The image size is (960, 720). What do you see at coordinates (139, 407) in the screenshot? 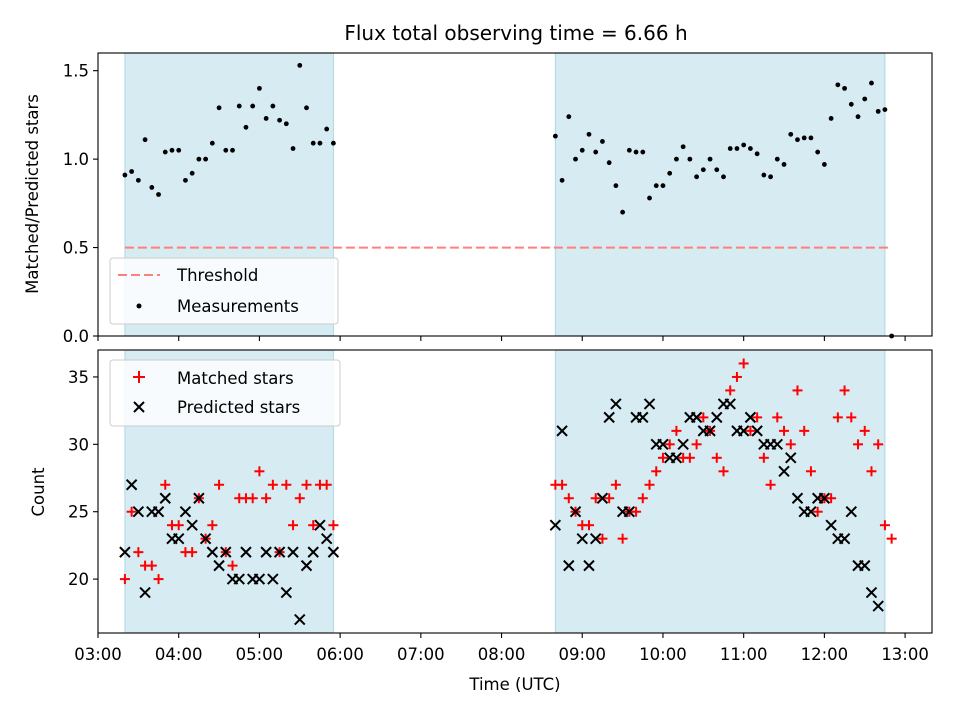
I see `legend-predicted-swatch` at bounding box center [139, 407].